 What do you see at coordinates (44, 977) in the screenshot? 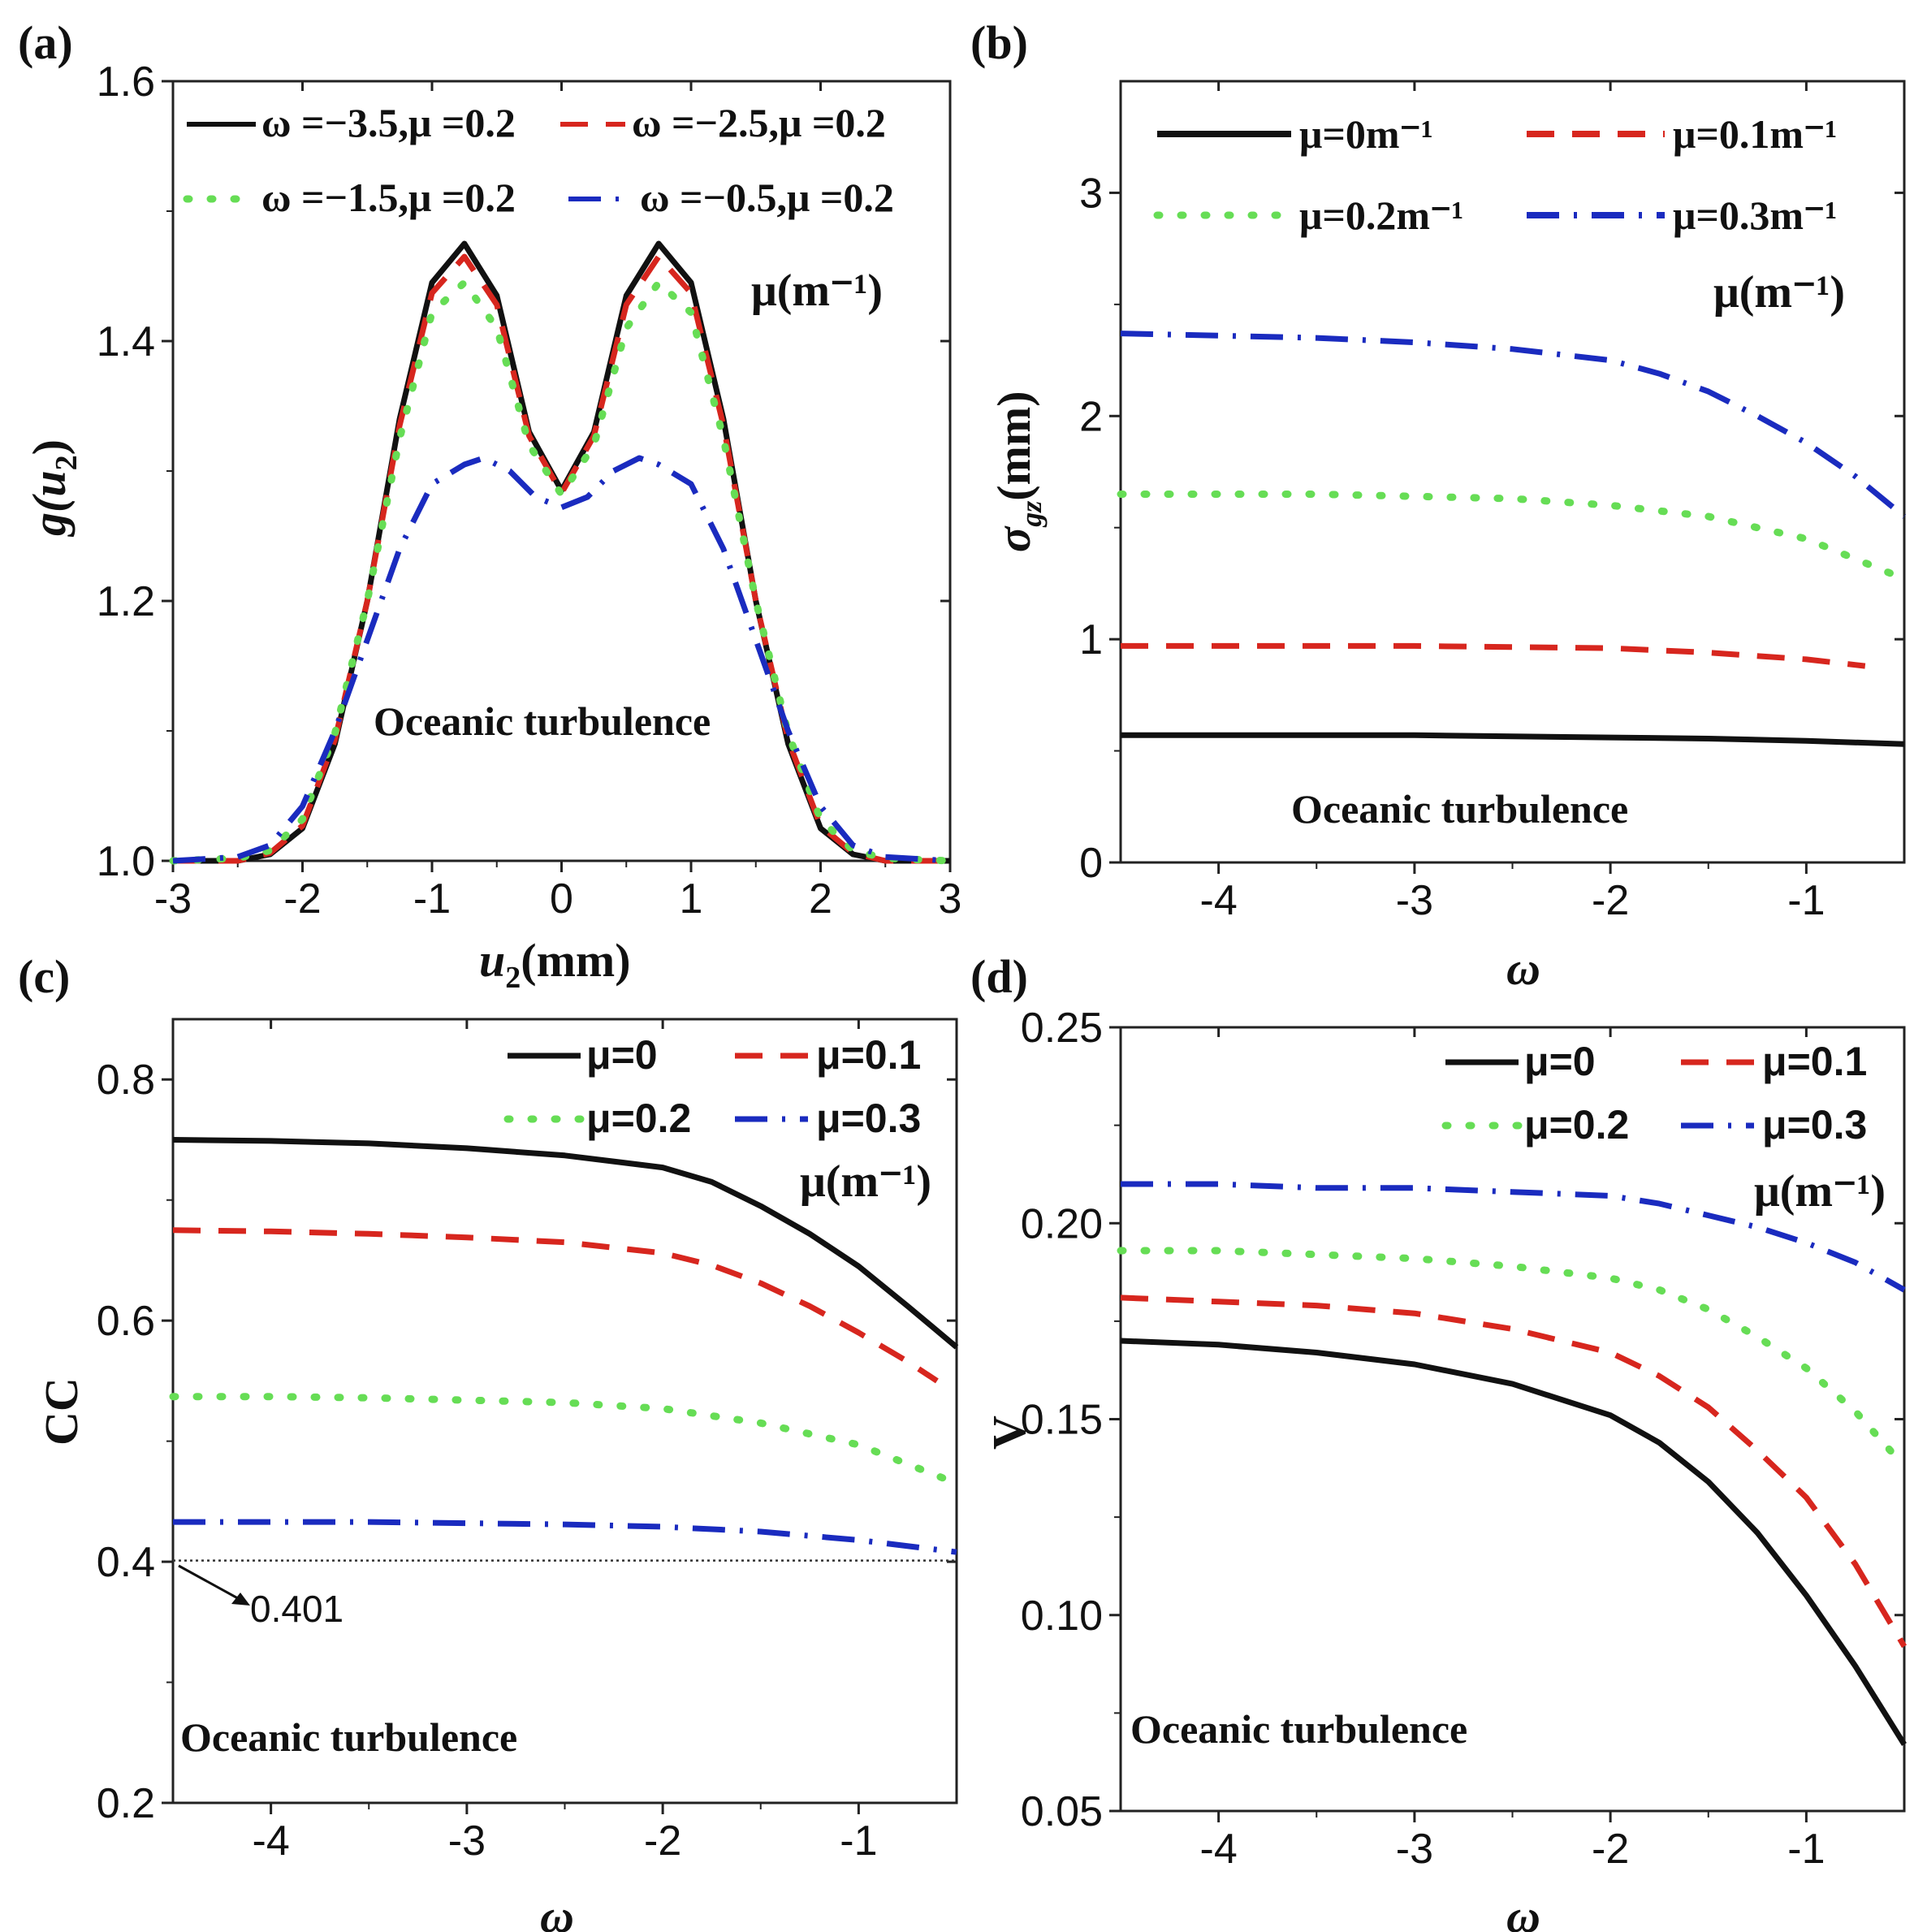
I see `panel-c-tag: (c)` at bounding box center [44, 977].